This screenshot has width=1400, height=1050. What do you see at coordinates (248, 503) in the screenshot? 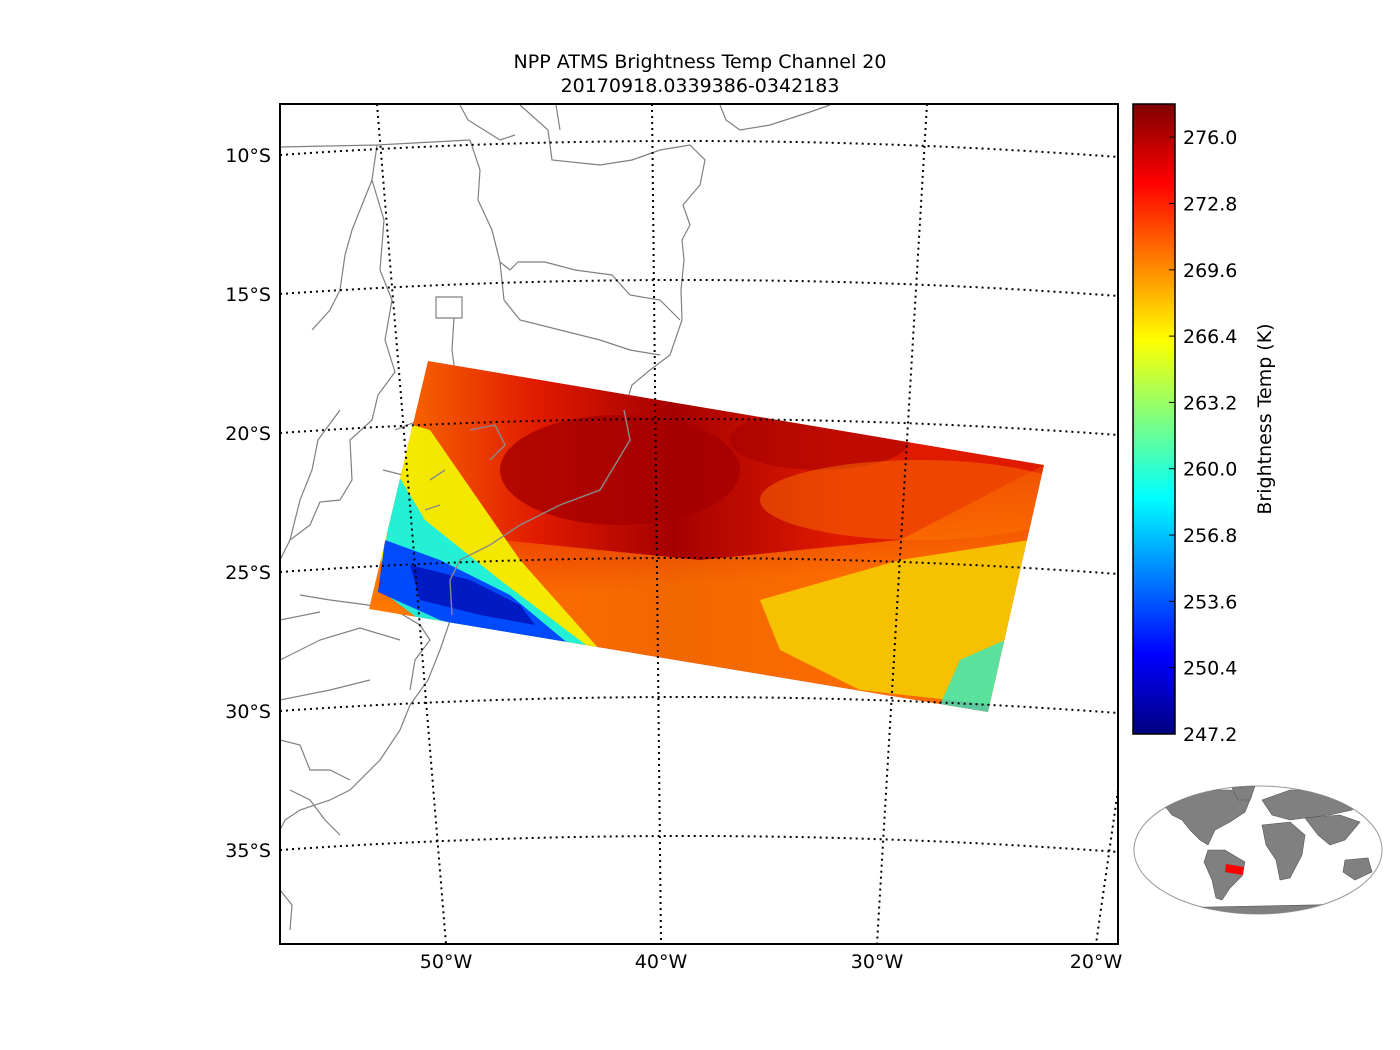
I see `latitude-labels: 10°S 15°S 20°S 25°S 30°S 35°S` at bounding box center [248, 503].